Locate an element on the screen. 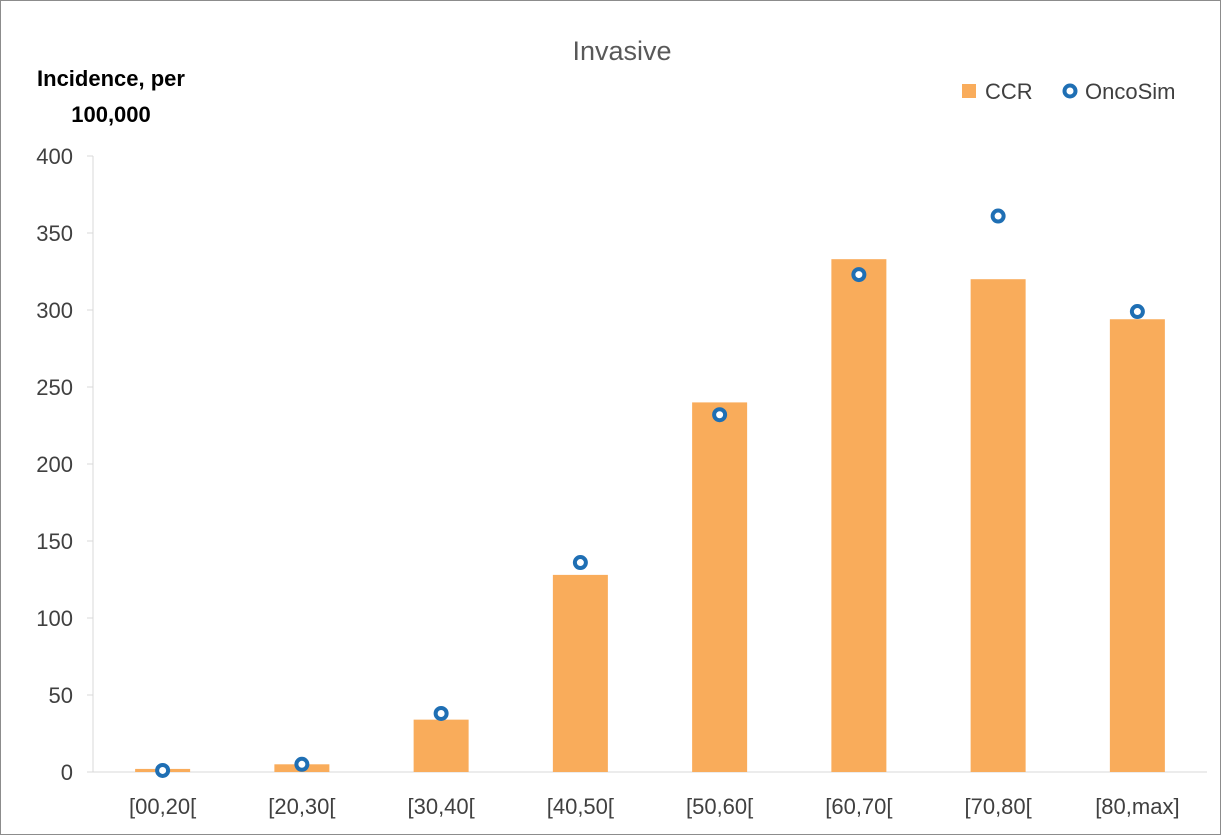  y-tick-label: 400 is located at coordinates (54, 156).